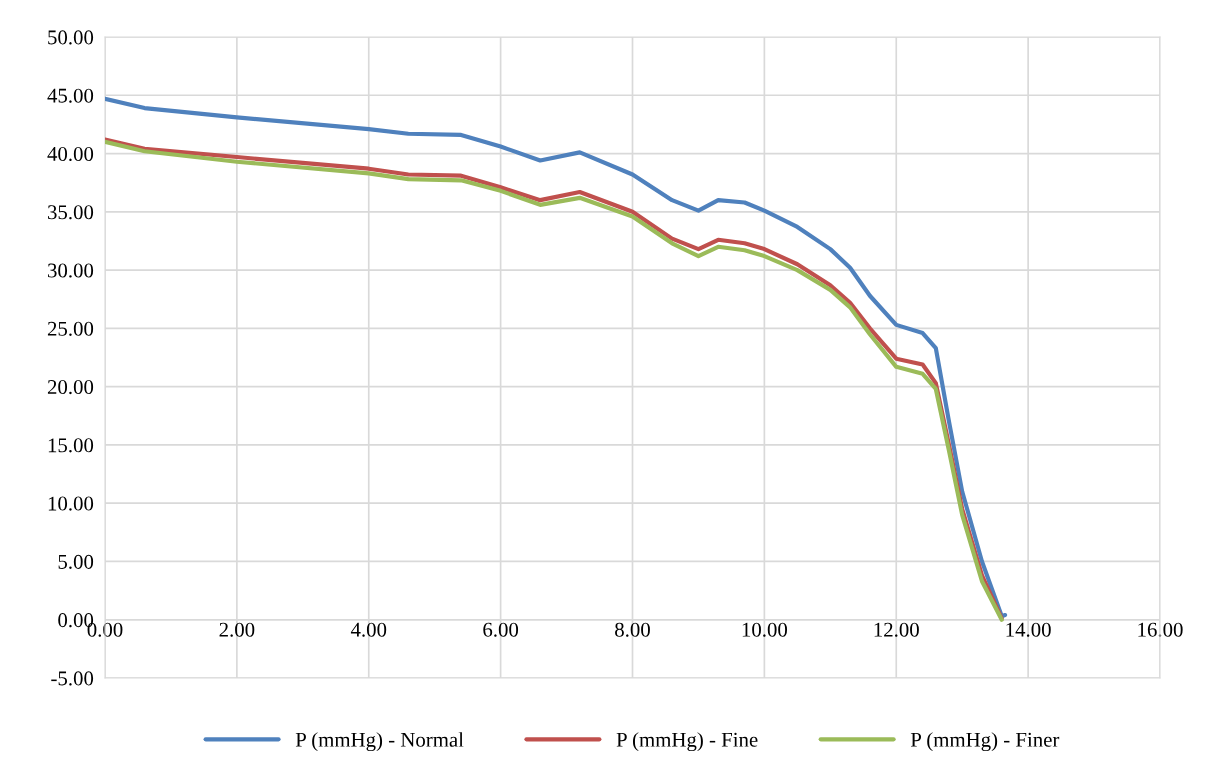 The height and width of the screenshot is (763, 1209). Describe the element at coordinates (687, 742) in the screenshot. I see `legend-label: P (mmHg) - Fine` at that location.